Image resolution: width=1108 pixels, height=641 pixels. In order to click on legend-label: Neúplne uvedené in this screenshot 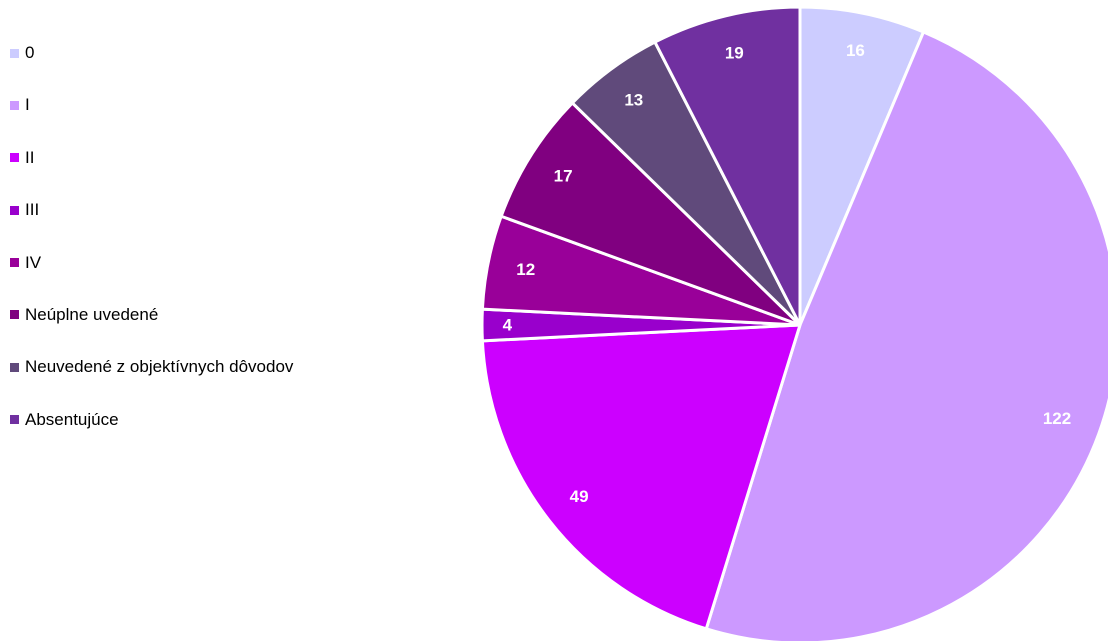, I will do `click(92, 314)`.